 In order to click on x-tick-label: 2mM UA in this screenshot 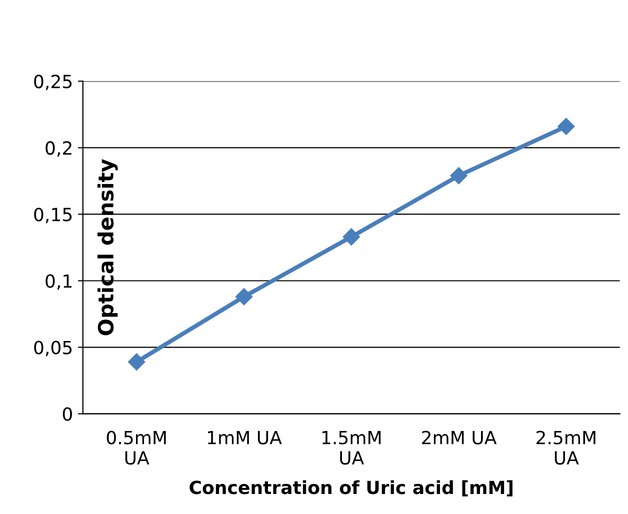, I will do `click(459, 437)`.